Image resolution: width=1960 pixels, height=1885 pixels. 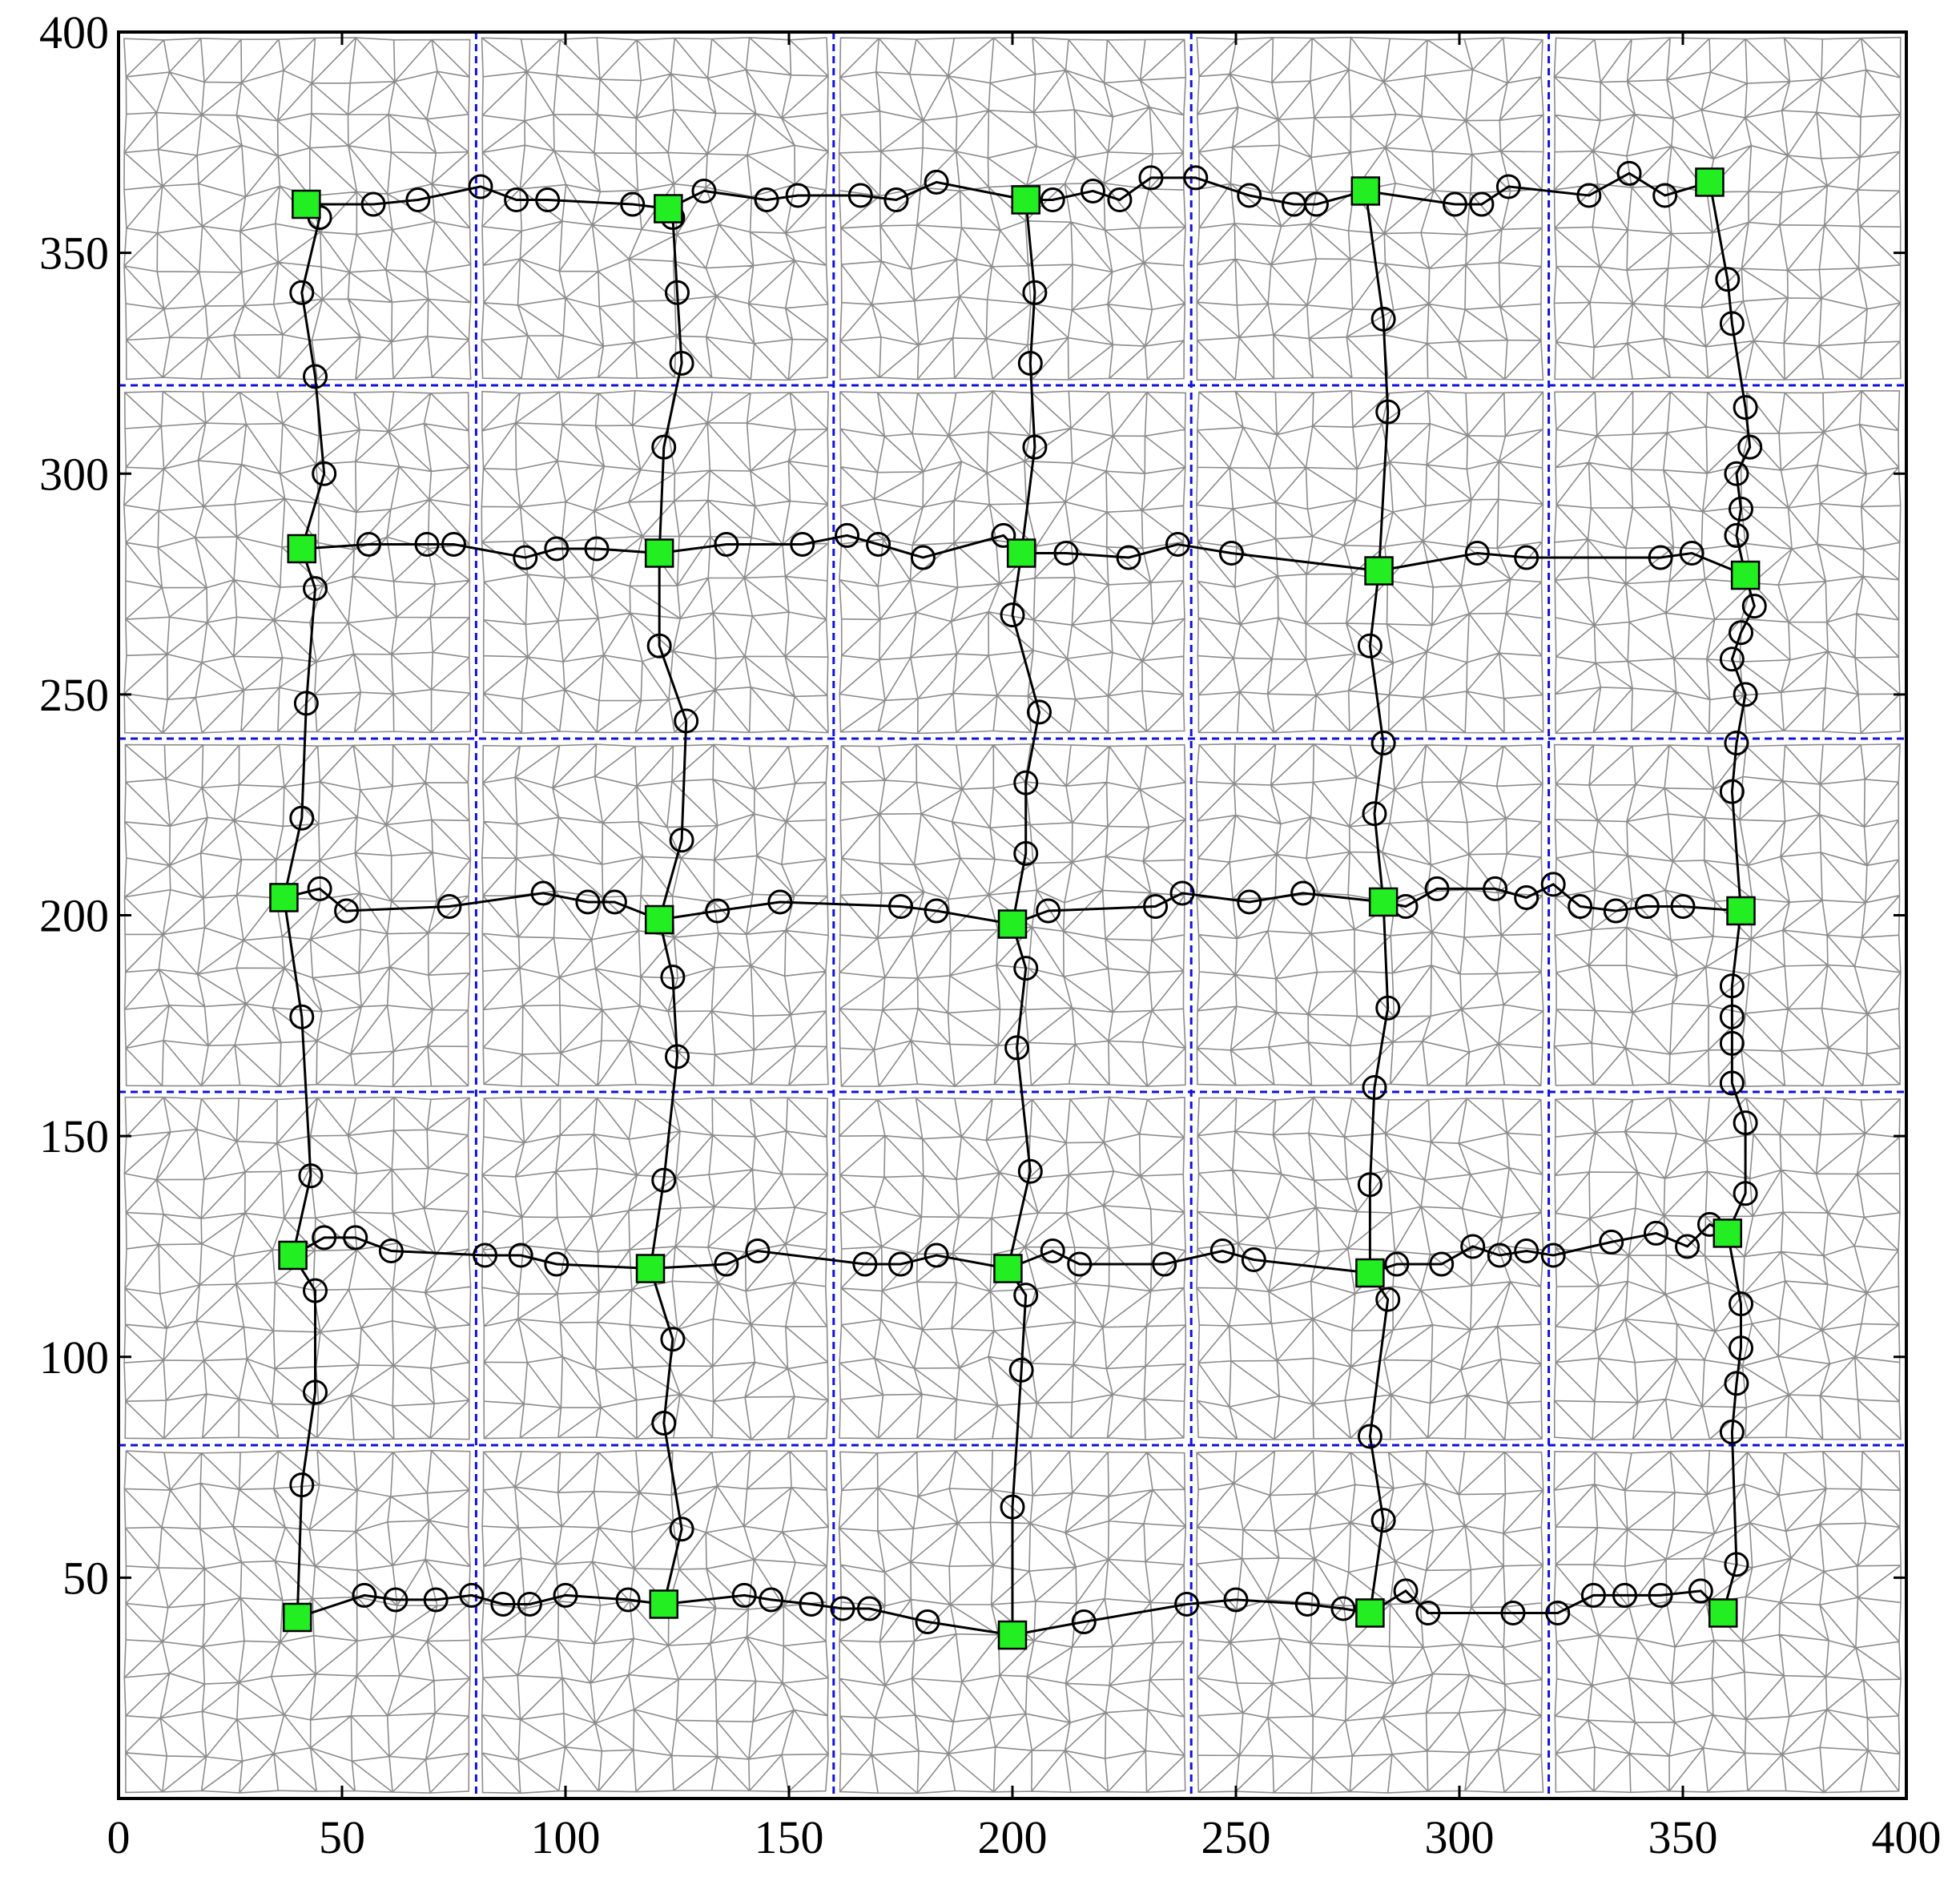 What do you see at coordinates (74, 254) in the screenshot?
I see `y-tick-label: 350` at bounding box center [74, 254].